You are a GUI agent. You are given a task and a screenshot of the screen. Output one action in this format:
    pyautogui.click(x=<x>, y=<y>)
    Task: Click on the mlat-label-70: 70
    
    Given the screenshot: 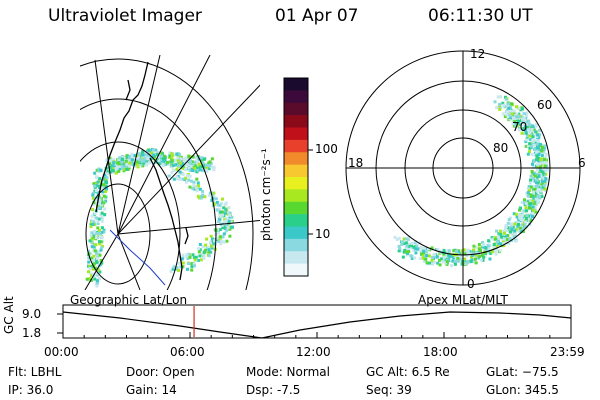 What is the action you would take?
    pyautogui.click(x=520, y=127)
    